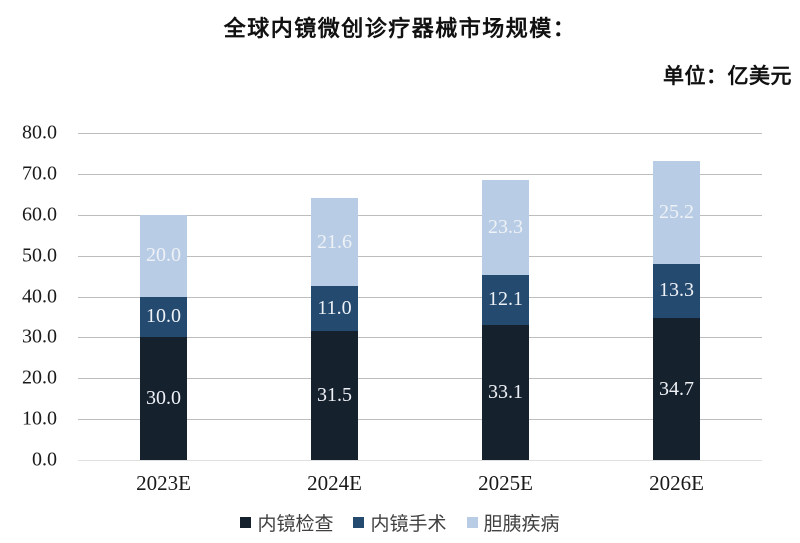 The width and height of the screenshot is (800, 543). What do you see at coordinates (39, 296) in the screenshot?
I see `y-tick-label-40: 40.0` at bounding box center [39, 296].